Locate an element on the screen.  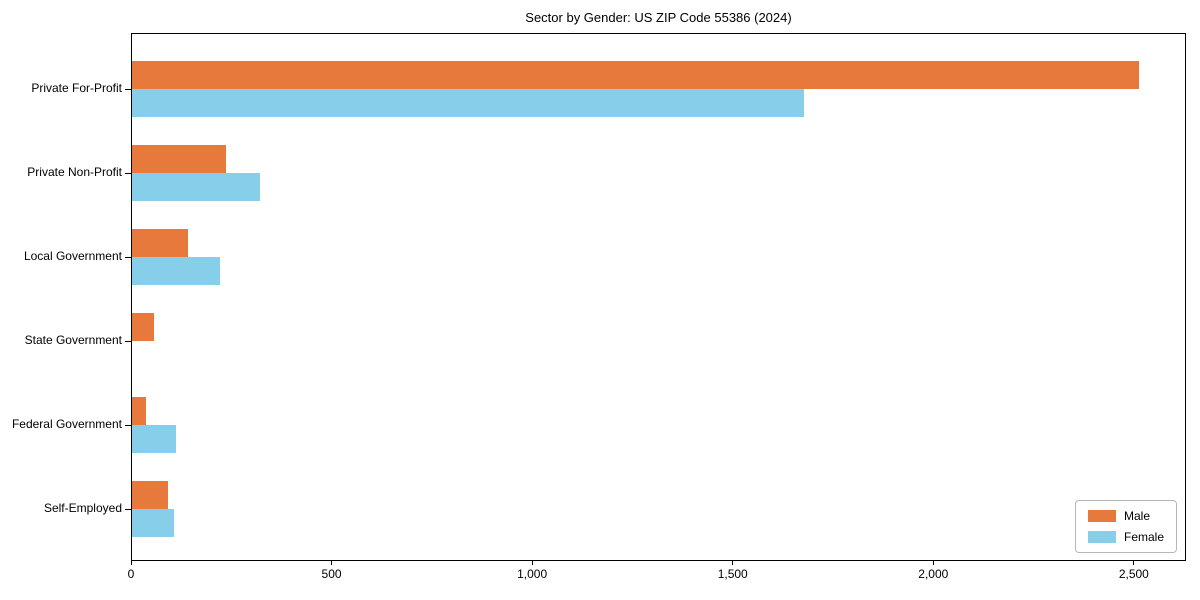
bar-female-private-non-profit is located at coordinates (196, 187).